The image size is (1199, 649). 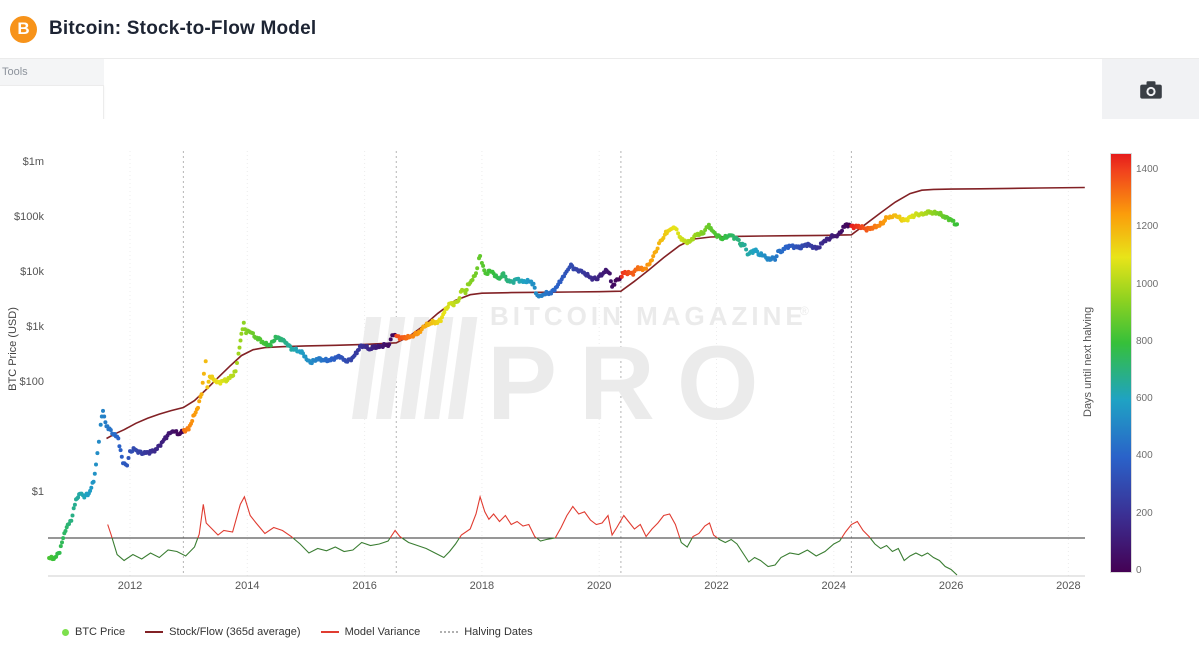 What do you see at coordinates (634, 383) in the screenshot?
I see `svg-text: PRO` at bounding box center [634, 383].